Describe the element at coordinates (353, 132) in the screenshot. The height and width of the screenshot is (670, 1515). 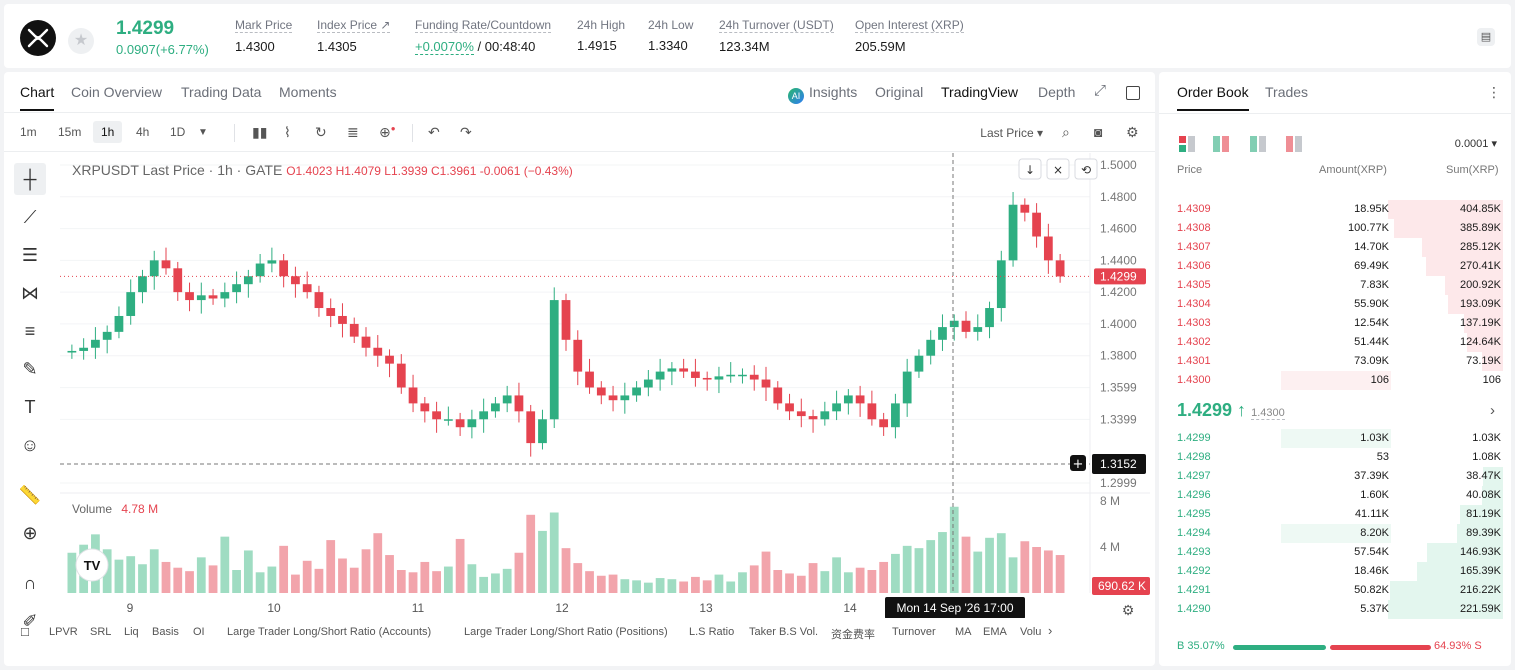
I see `list-icon: ≣` at that location.